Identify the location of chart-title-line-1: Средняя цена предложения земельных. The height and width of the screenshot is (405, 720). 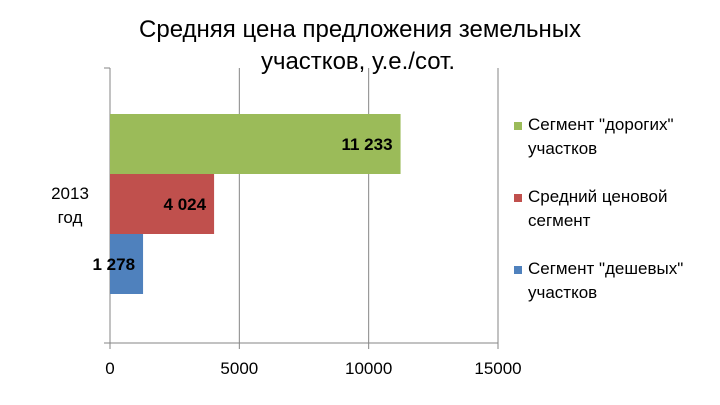
(360, 29).